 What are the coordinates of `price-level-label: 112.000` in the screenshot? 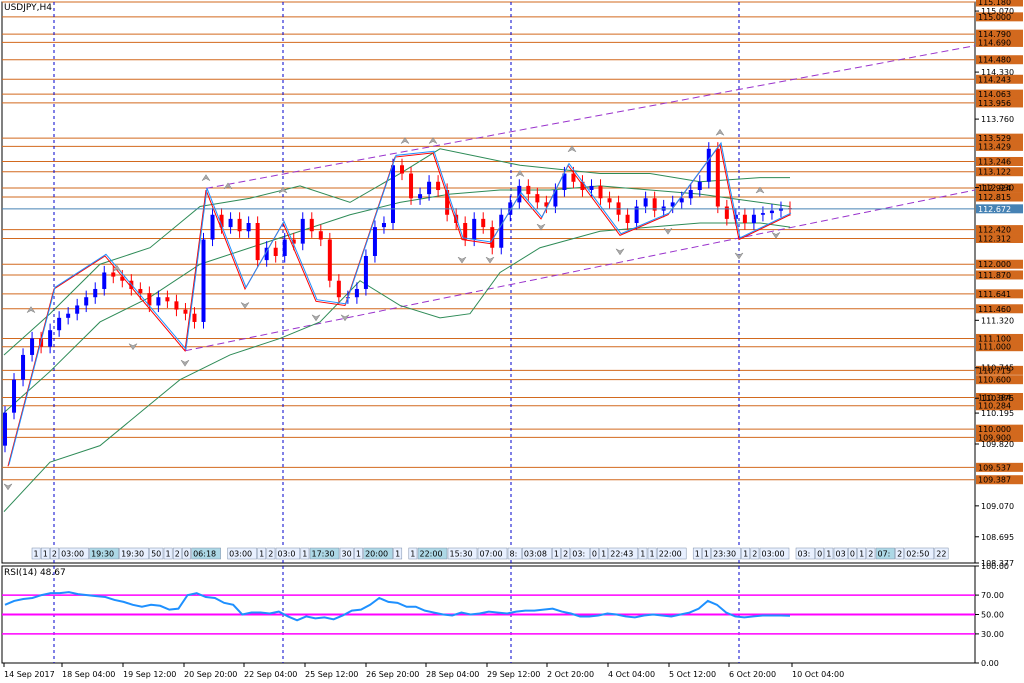 It's located at (994, 264).